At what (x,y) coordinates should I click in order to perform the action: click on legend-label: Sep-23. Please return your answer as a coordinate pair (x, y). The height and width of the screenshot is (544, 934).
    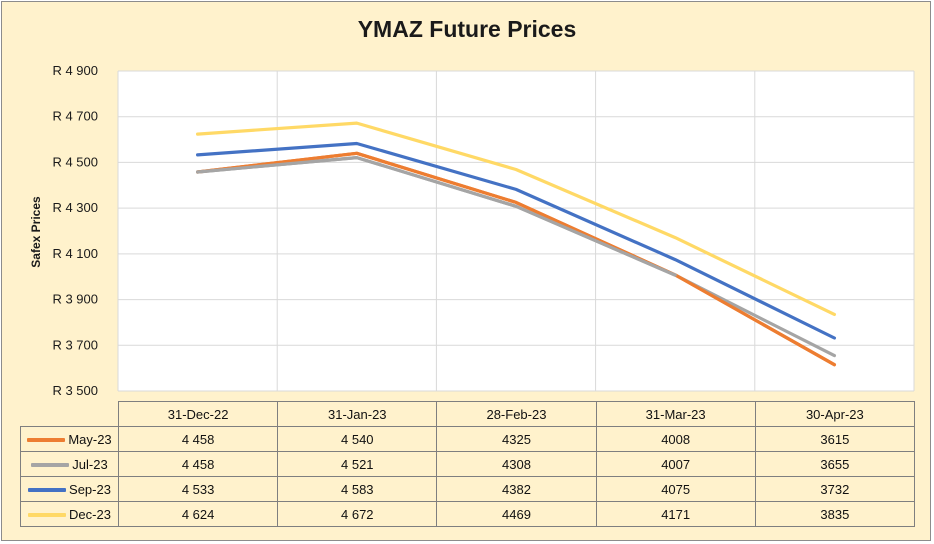
    Looking at the image, I should click on (90, 489).